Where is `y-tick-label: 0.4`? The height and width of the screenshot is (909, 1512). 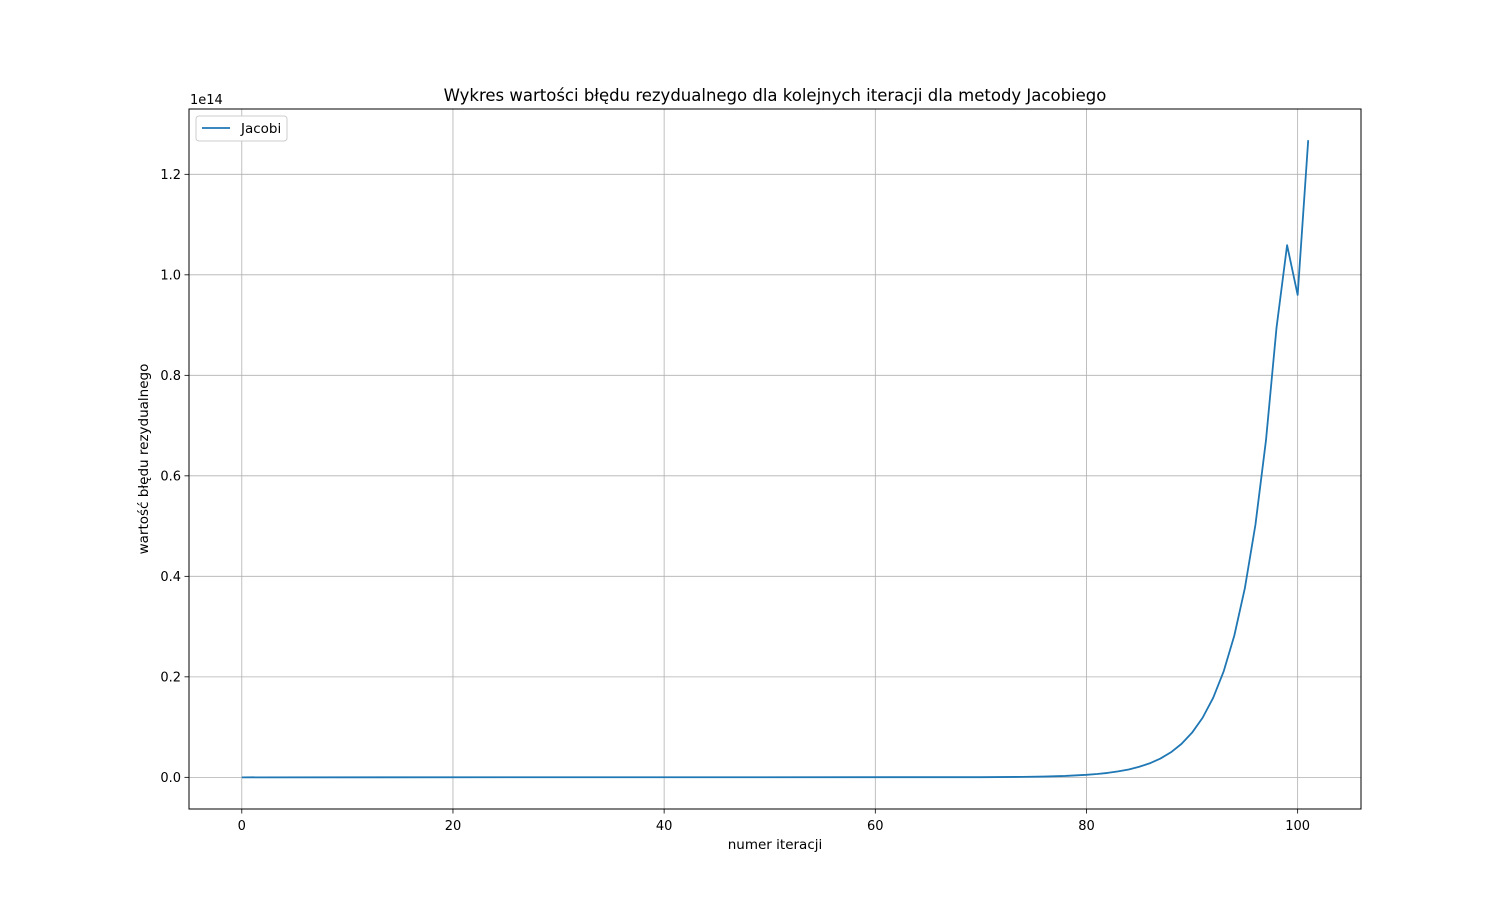 y-tick-label: 0.4 is located at coordinates (170, 577).